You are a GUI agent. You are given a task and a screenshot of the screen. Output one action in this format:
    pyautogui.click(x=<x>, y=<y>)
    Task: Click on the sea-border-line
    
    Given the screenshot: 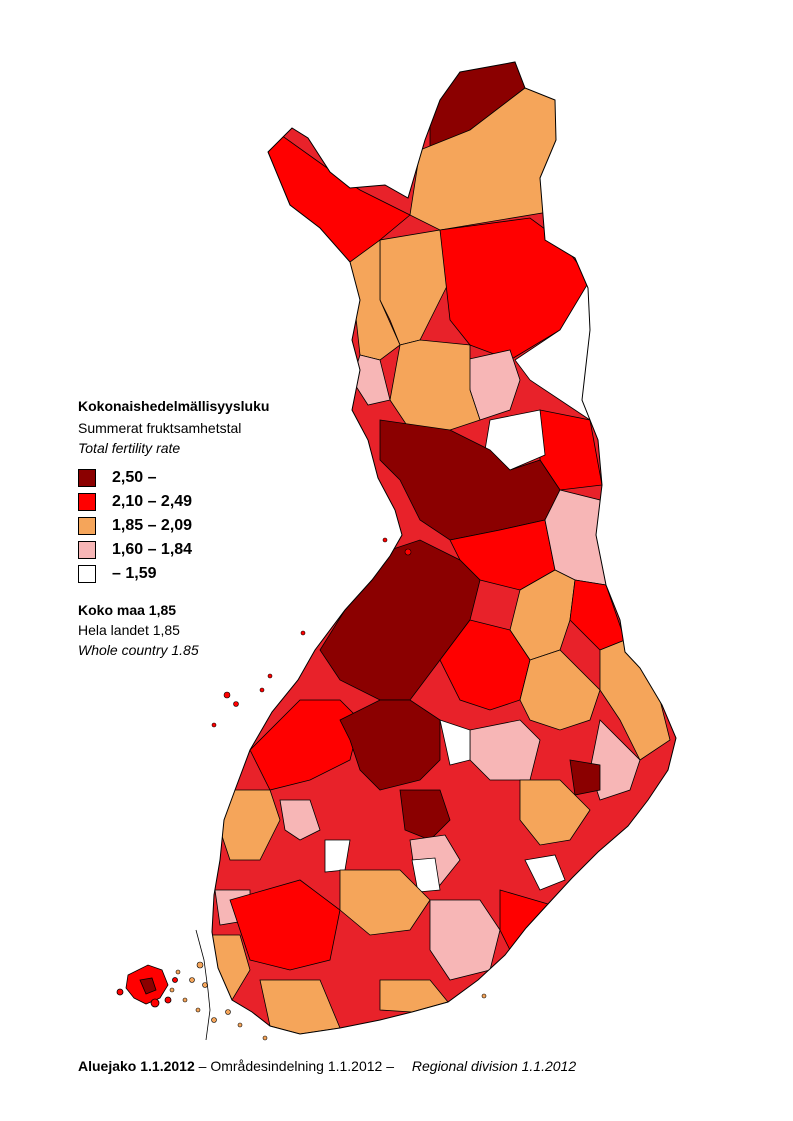 What is the action you would take?
    pyautogui.click(x=203, y=985)
    